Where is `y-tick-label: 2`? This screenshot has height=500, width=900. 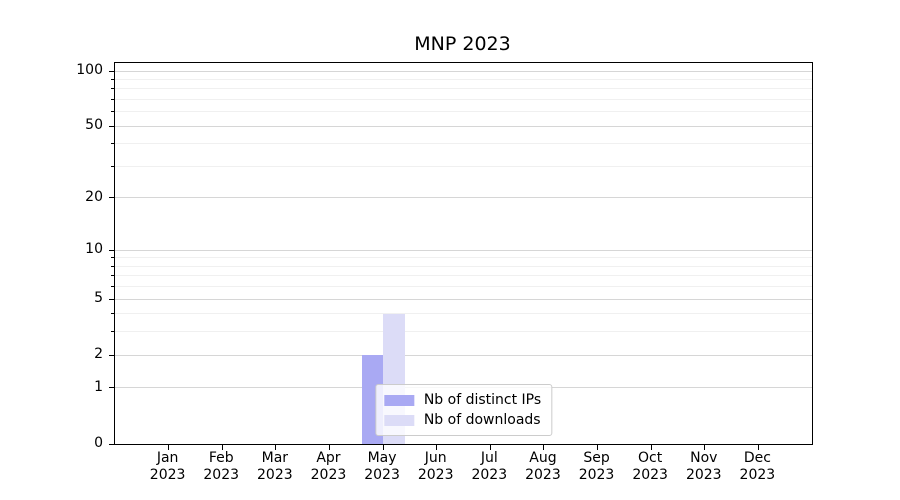
y-tick-label: 2 is located at coordinates (98, 354).